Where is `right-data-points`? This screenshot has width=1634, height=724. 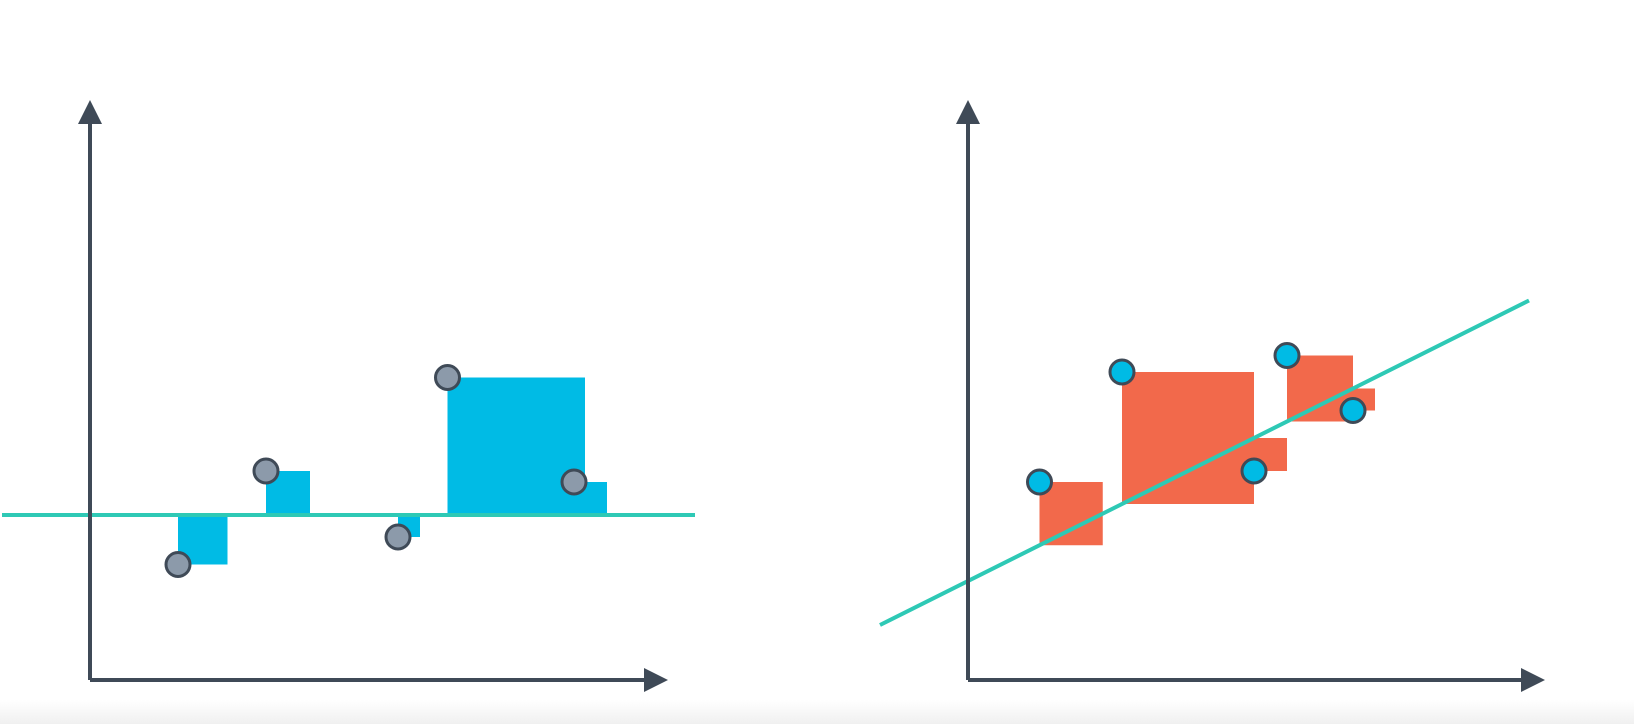
right-data-points is located at coordinates (1196, 419).